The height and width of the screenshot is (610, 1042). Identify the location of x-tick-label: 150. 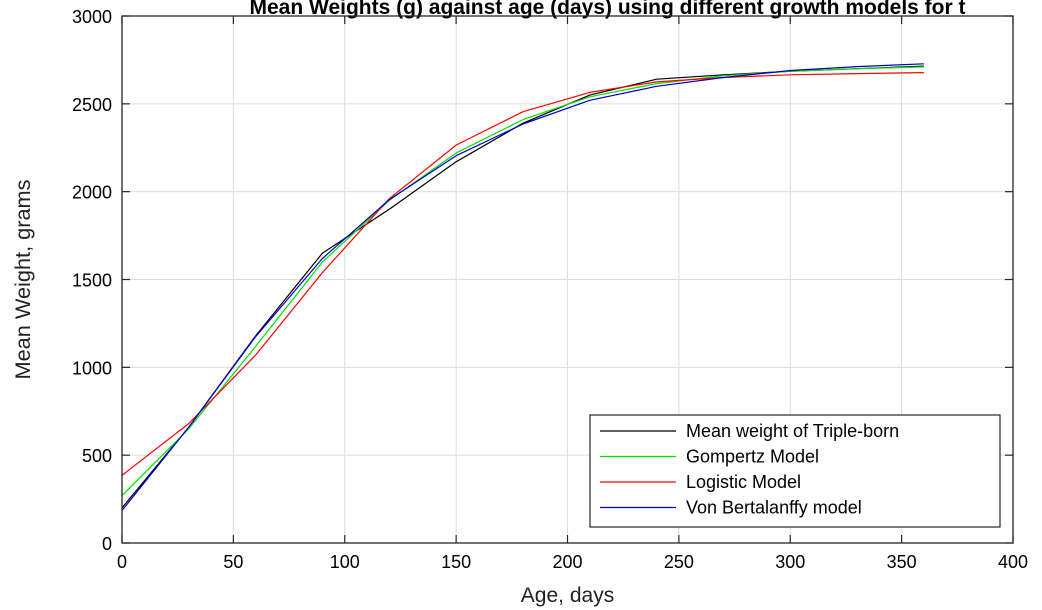
(456, 562).